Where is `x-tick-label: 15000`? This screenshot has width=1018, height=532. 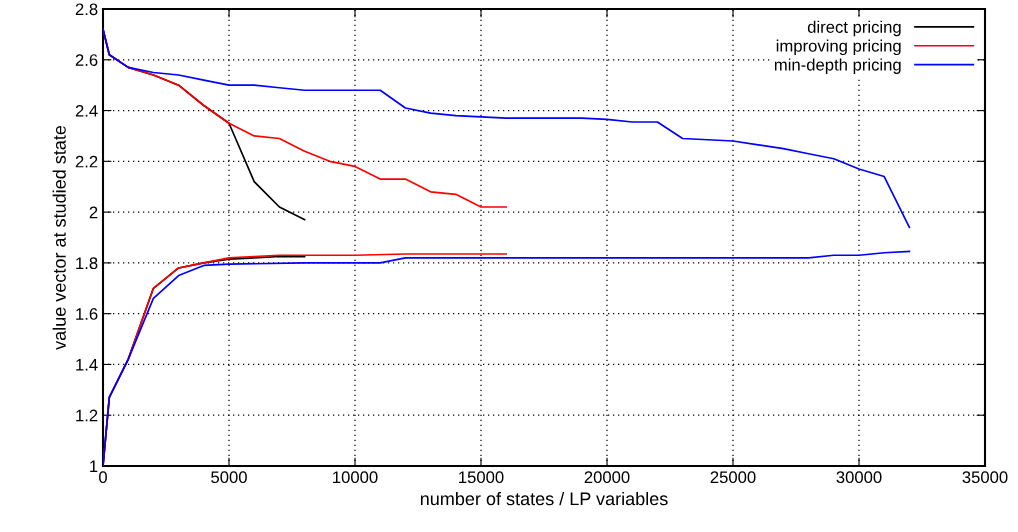 x-tick-label: 15000 is located at coordinates (481, 477).